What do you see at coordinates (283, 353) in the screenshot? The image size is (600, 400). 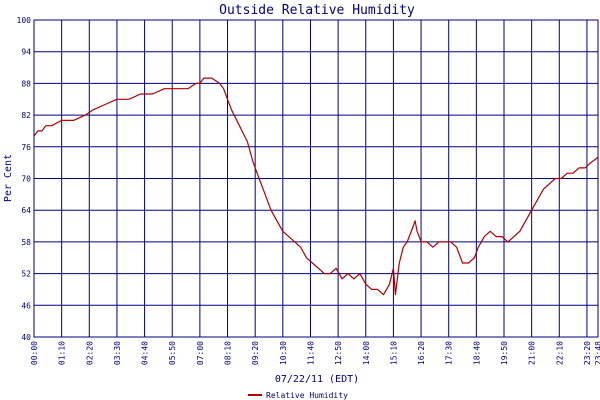 I see `x-tick-label: 10:30` at bounding box center [283, 353].